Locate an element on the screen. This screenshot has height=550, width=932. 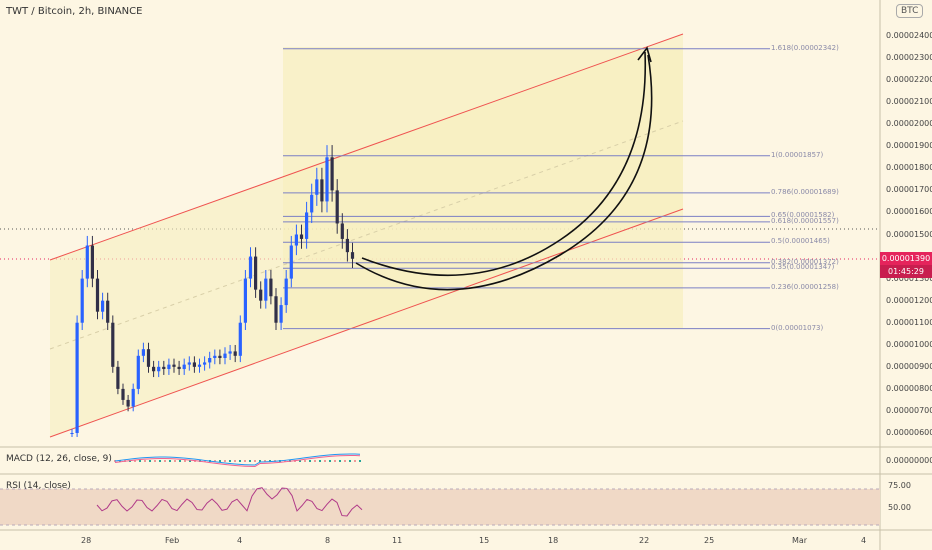
time-tick-label: 4 is located at coordinates (864, 540).